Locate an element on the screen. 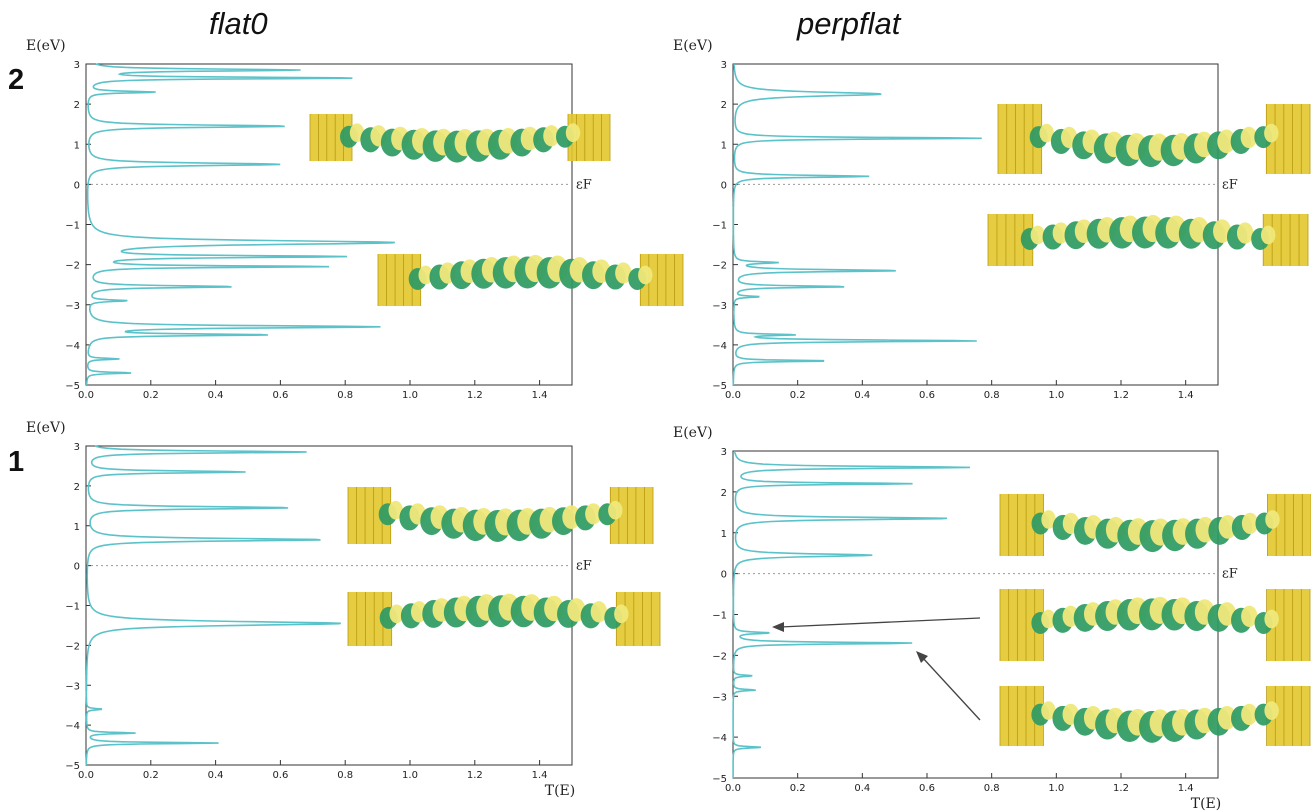 This screenshot has height=812, width=1311. pointer-arrow is located at coordinates (880, 622).